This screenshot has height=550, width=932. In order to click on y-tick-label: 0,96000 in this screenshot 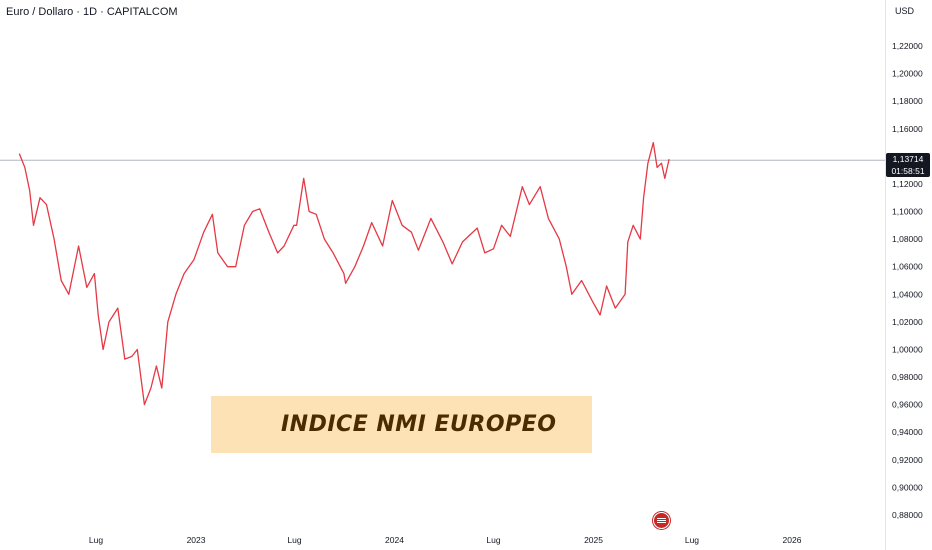, I will do `click(907, 405)`.